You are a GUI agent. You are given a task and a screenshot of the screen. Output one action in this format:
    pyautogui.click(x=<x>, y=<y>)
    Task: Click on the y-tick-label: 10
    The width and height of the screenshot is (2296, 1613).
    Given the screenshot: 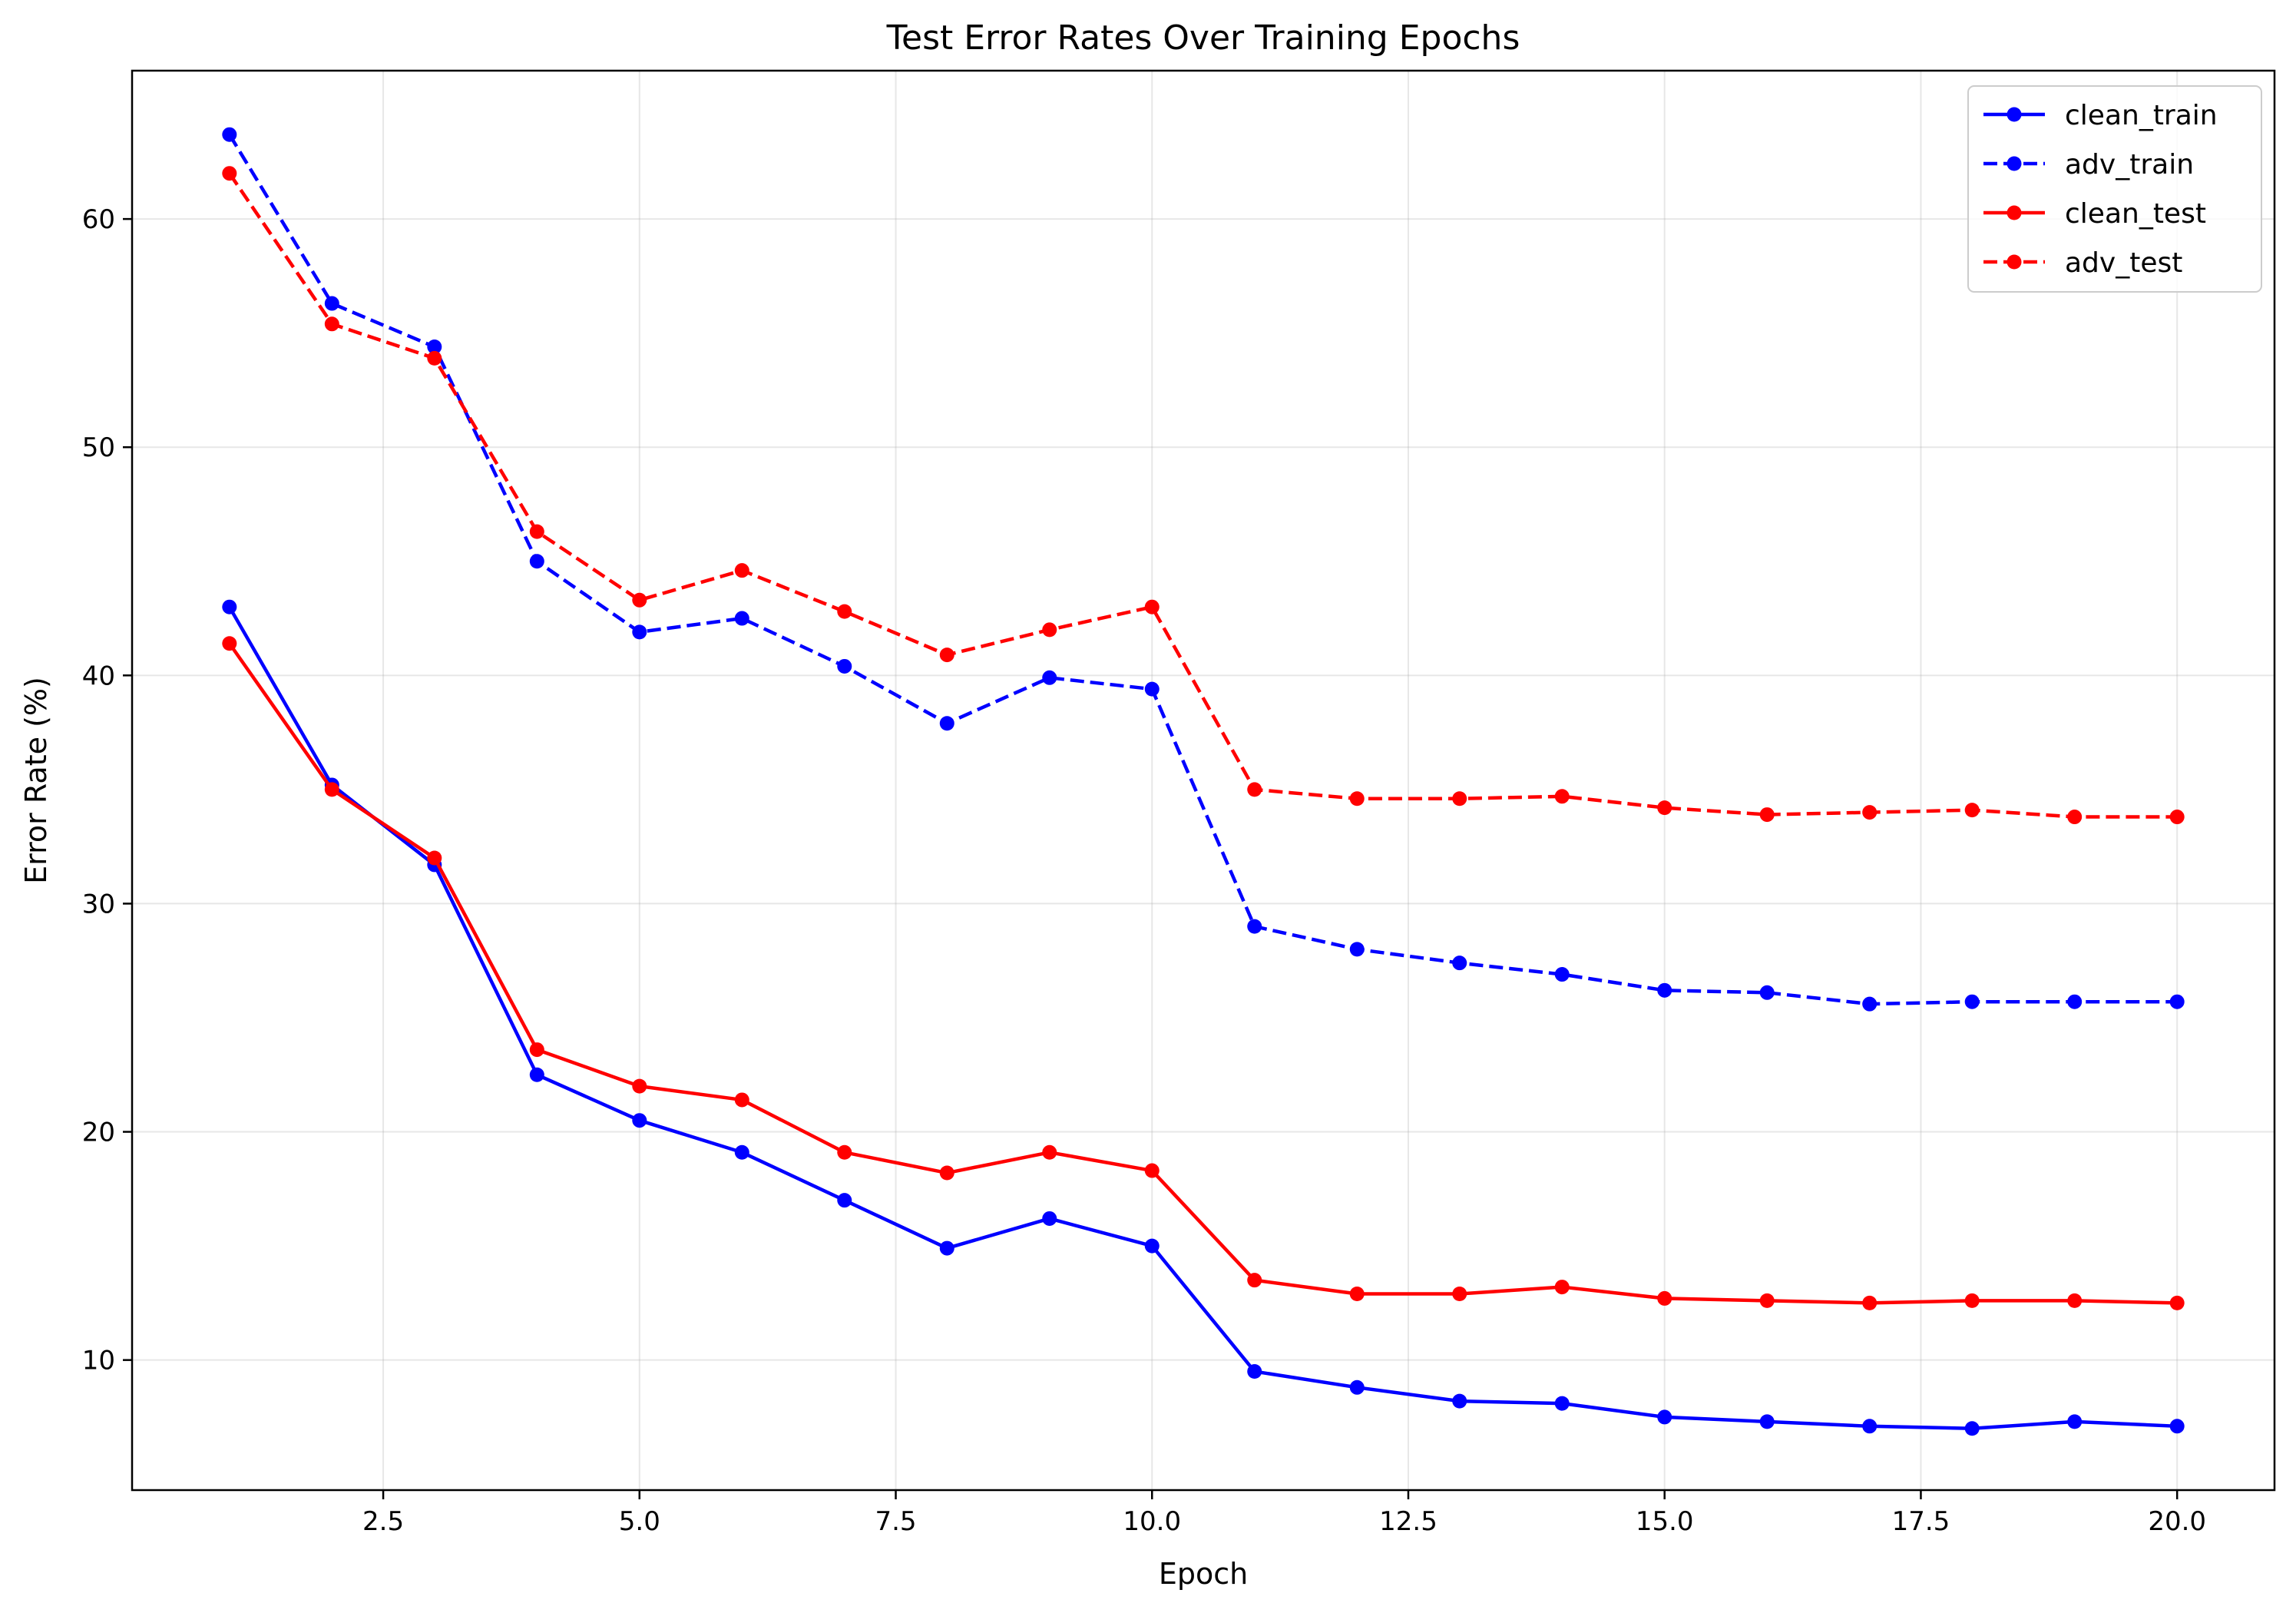 What is the action you would take?
    pyautogui.click(x=99, y=1361)
    